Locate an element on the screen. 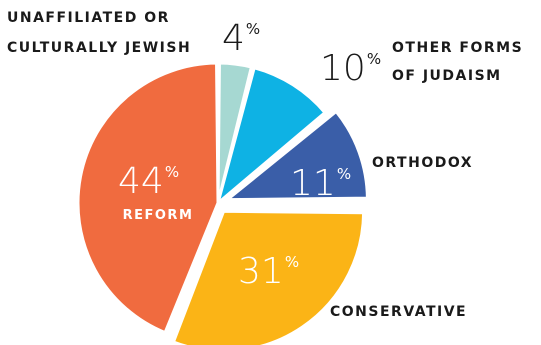  value-label-reform: 44% is located at coordinates (148, 181).